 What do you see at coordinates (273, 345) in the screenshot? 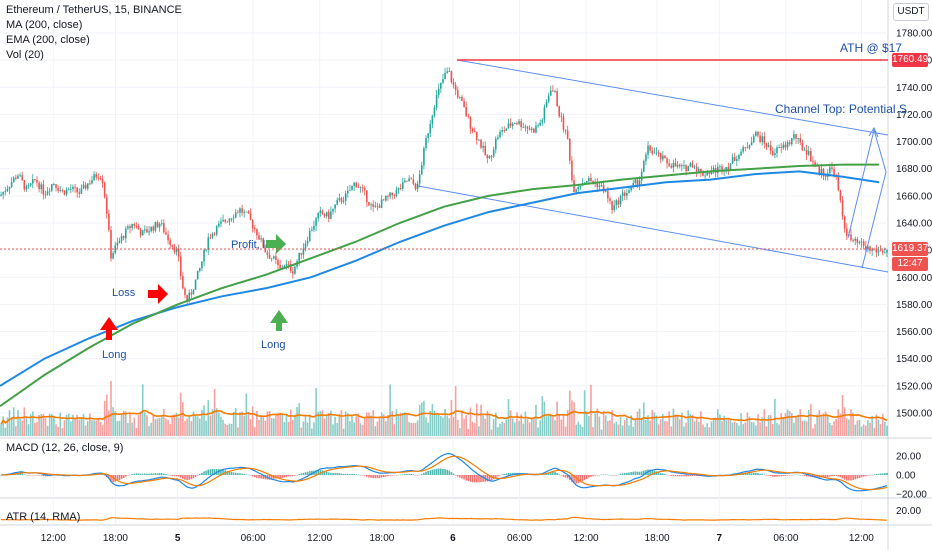
I see `long-annotation-2: Long` at bounding box center [273, 345].